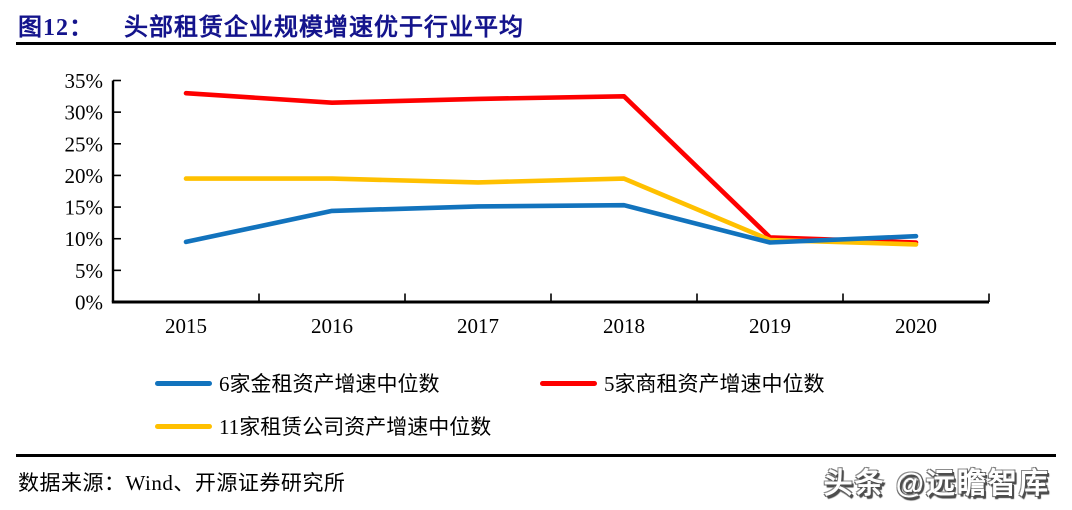 The width and height of the screenshot is (1072, 510). I want to click on y-tick-label: 15%, so click(84, 208).